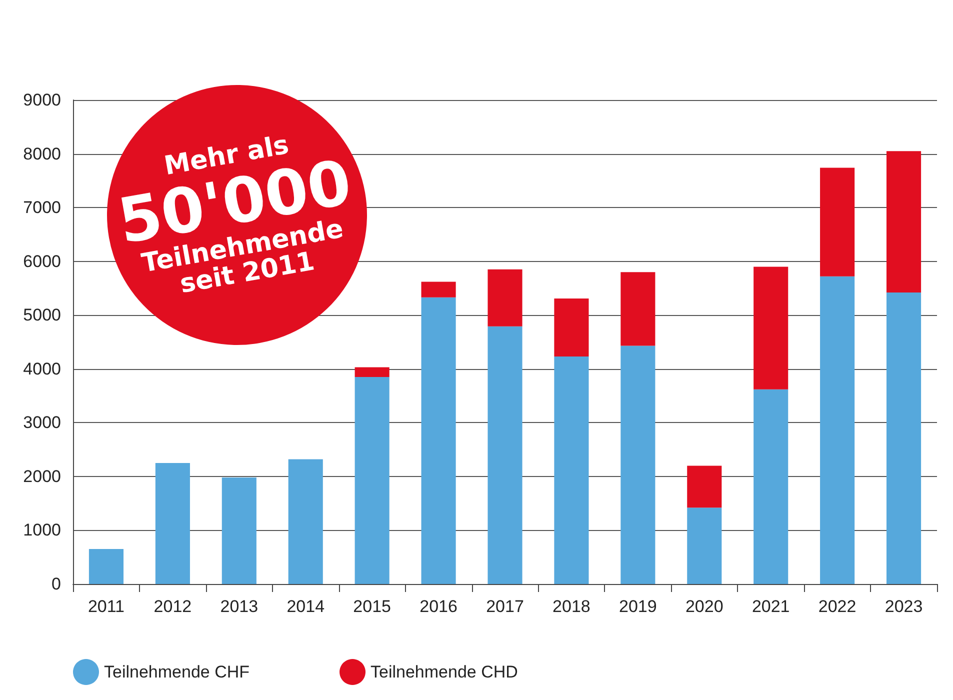 This screenshot has width=953, height=700. What do you see at coordinates (638, 606) in the screenshot?
I see `x-tick-label: 2019` at bounding box center [638, 606].